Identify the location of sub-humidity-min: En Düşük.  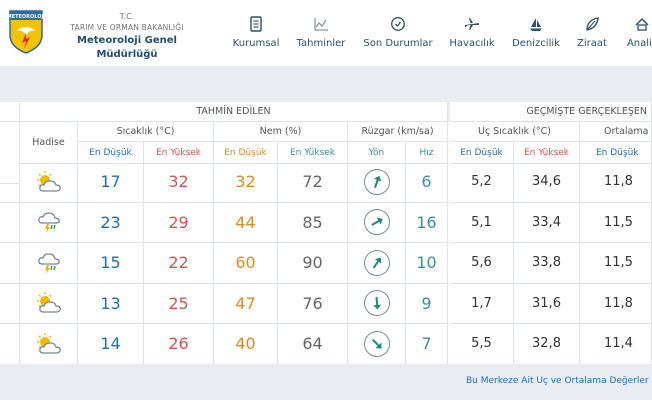
(246, 153).